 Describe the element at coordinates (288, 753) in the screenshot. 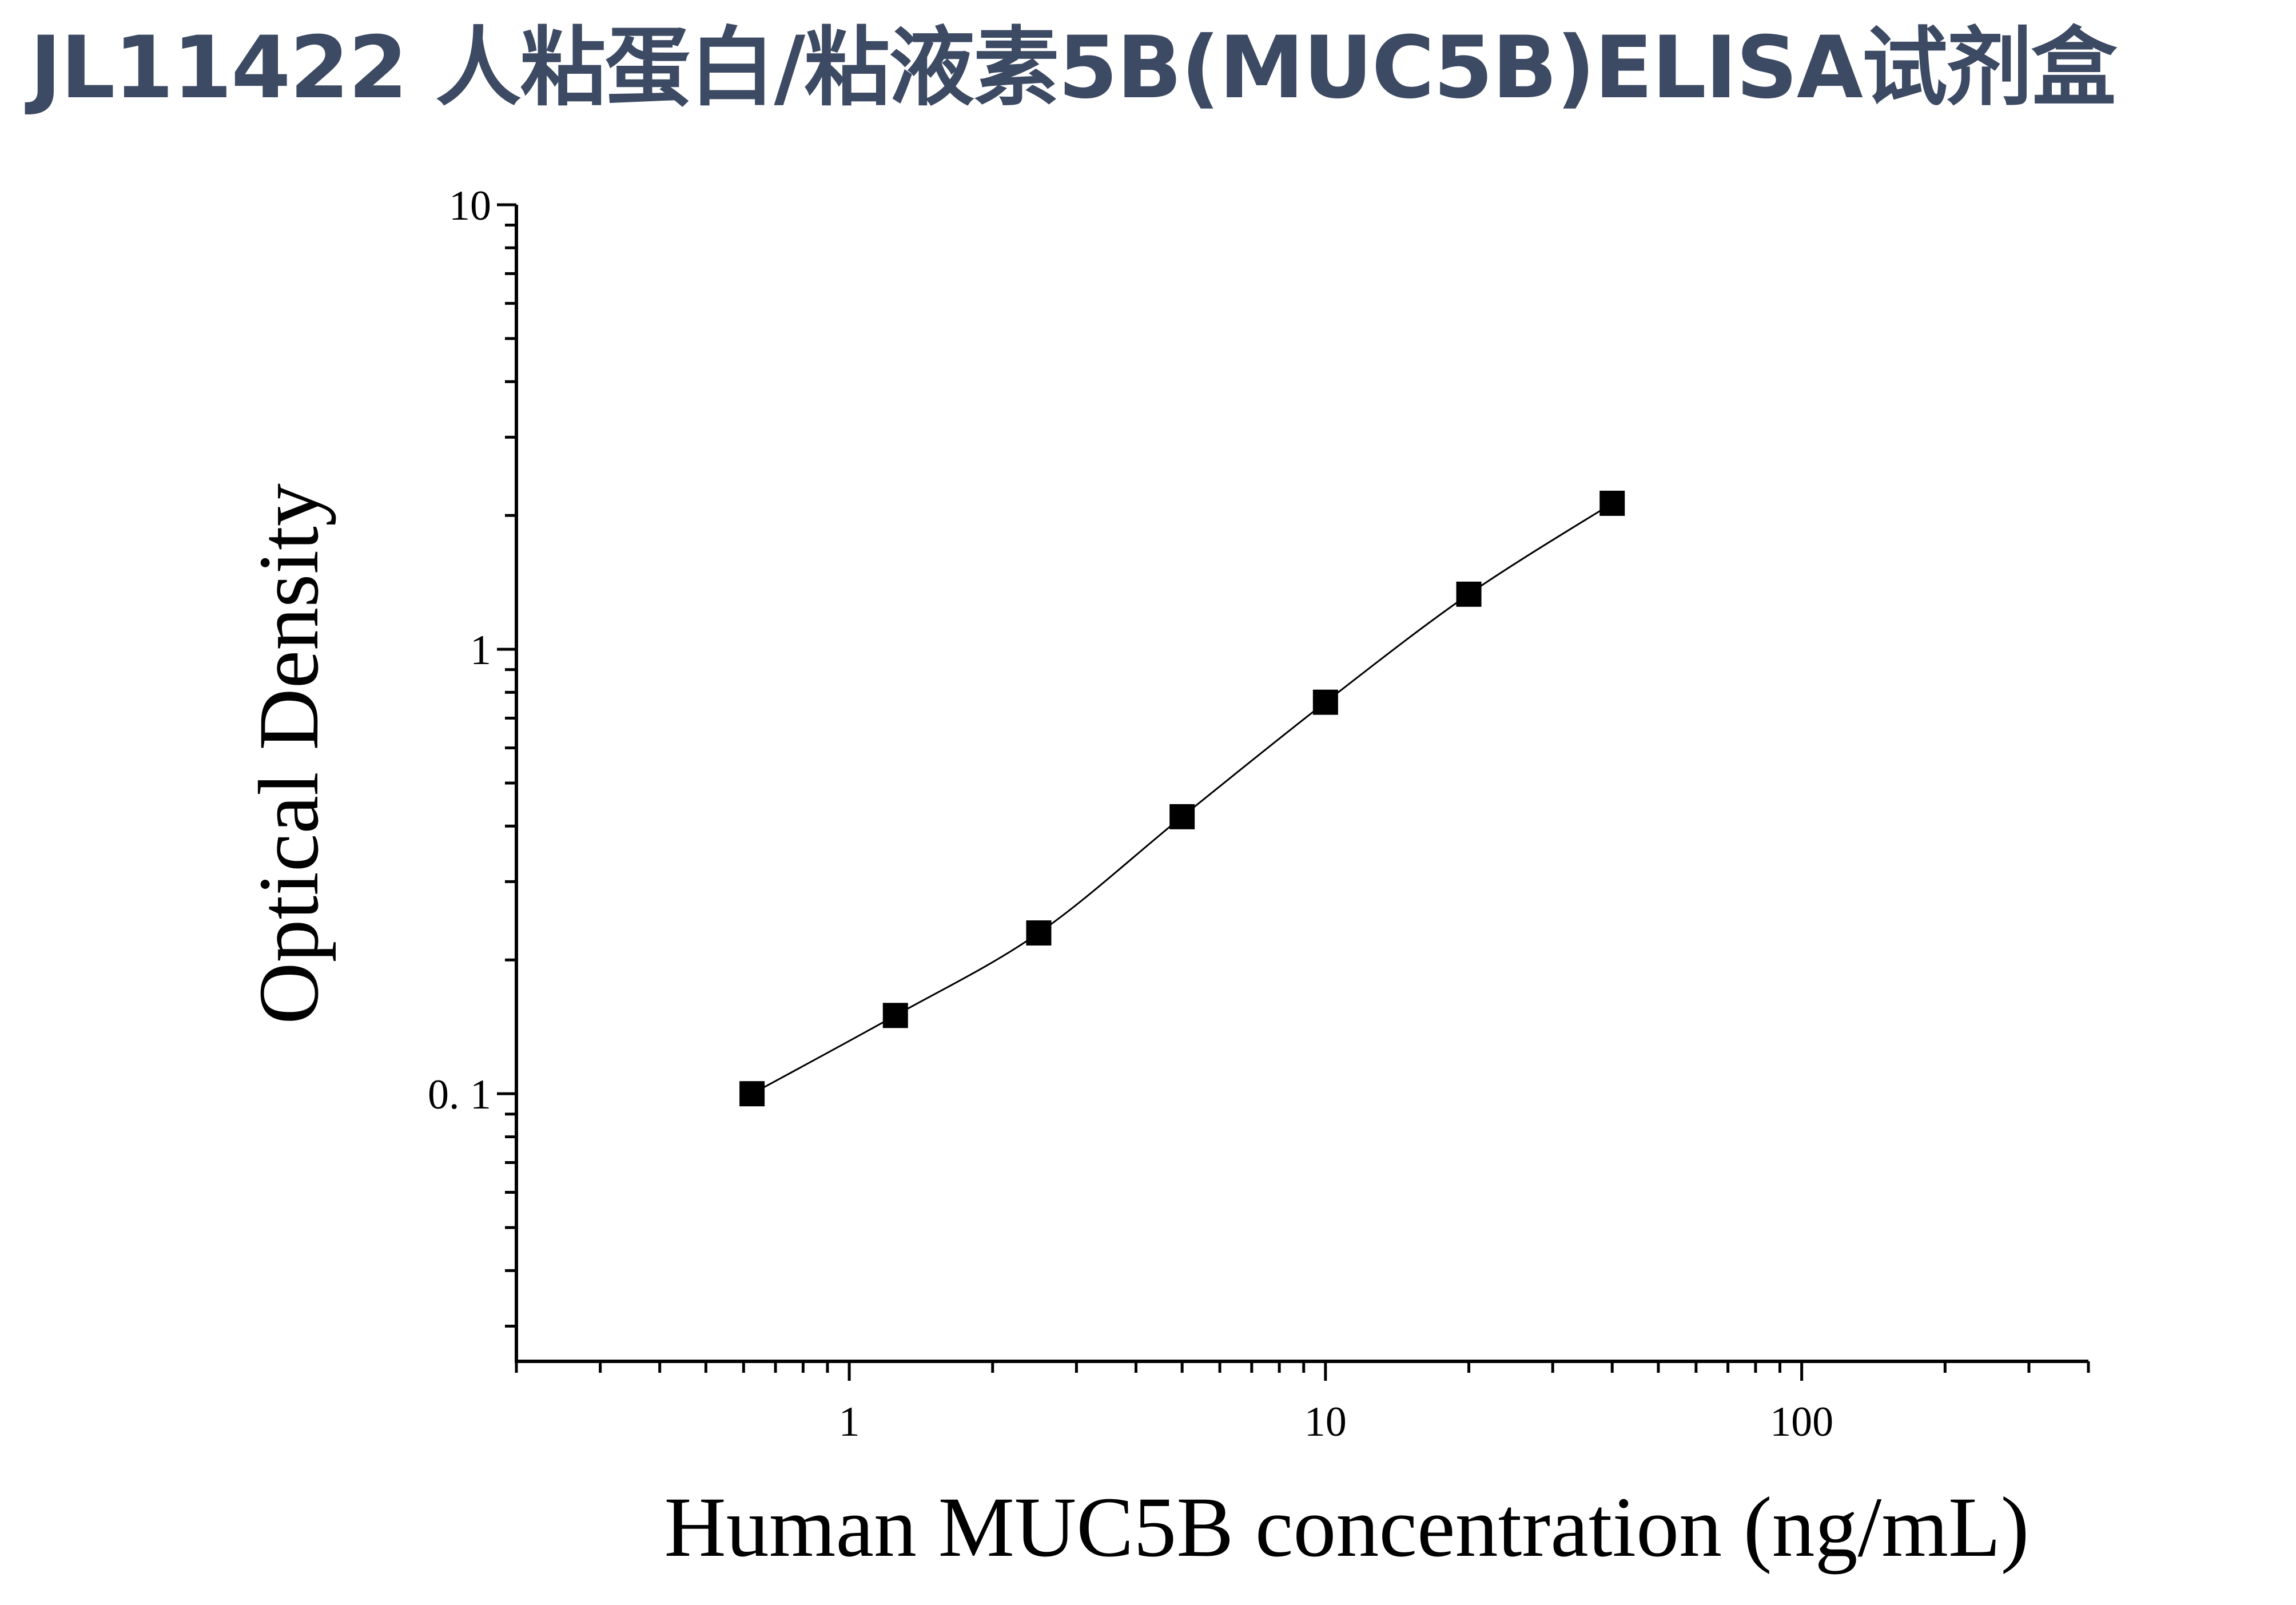

I see `y-axis-label: Optical Density` at that location.